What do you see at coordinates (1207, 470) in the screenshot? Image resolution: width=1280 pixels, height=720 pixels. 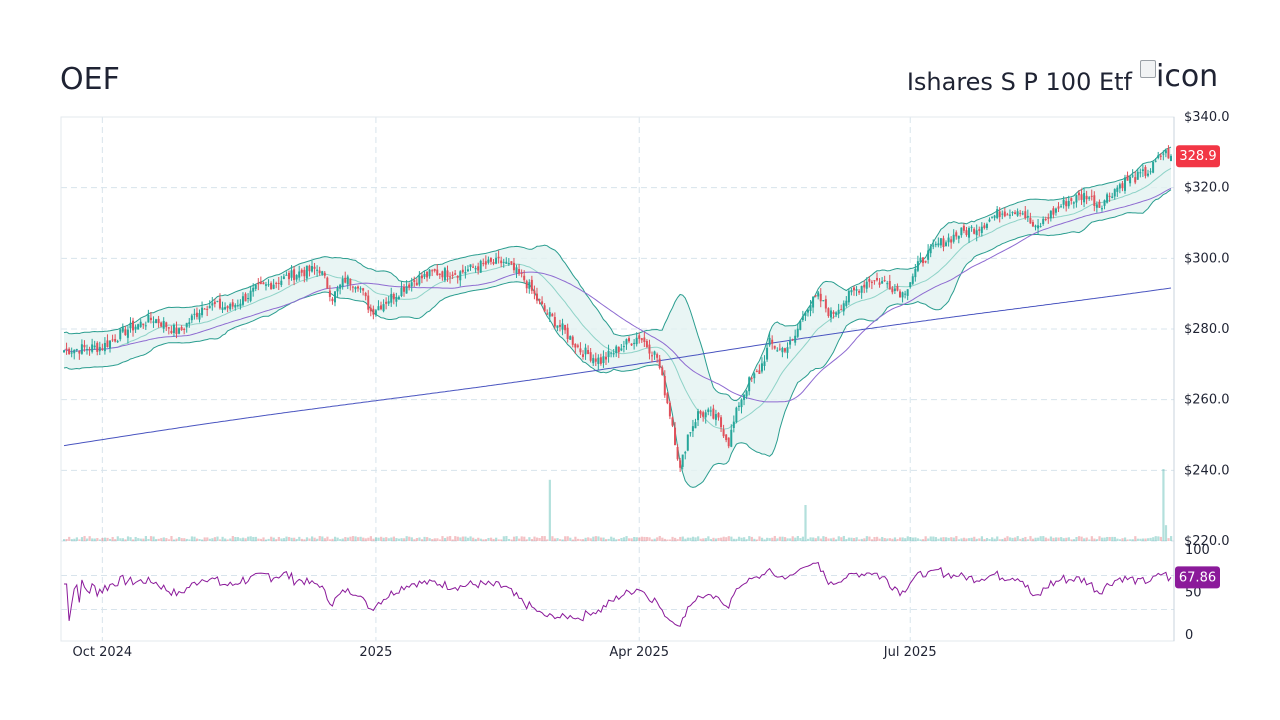 I see `price-tick-label: $240.0` at bounding box center [1207, 470].